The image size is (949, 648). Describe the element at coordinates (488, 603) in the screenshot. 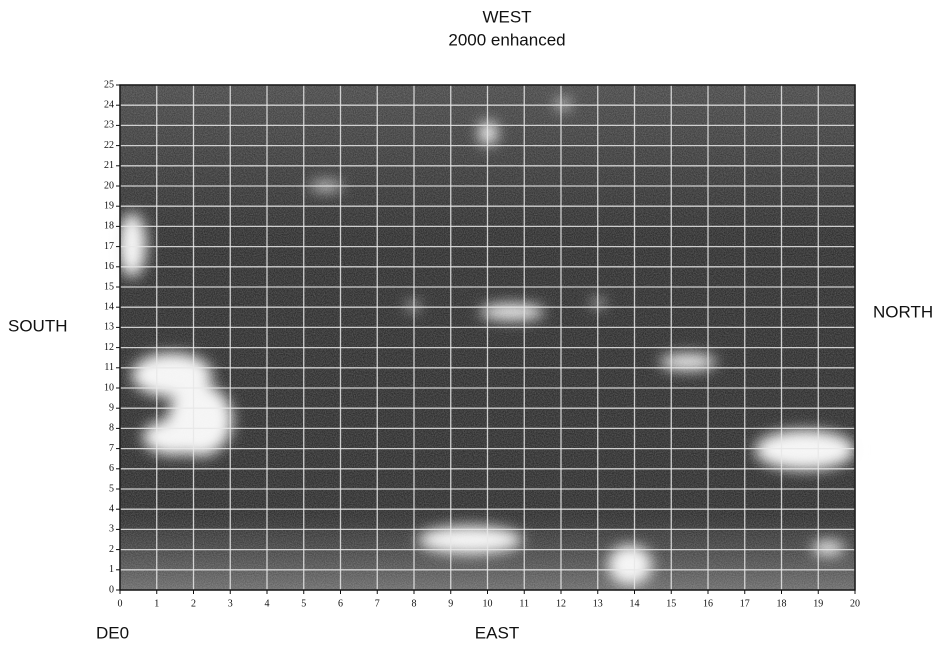

I see `x-tick-label: 10` at that location.